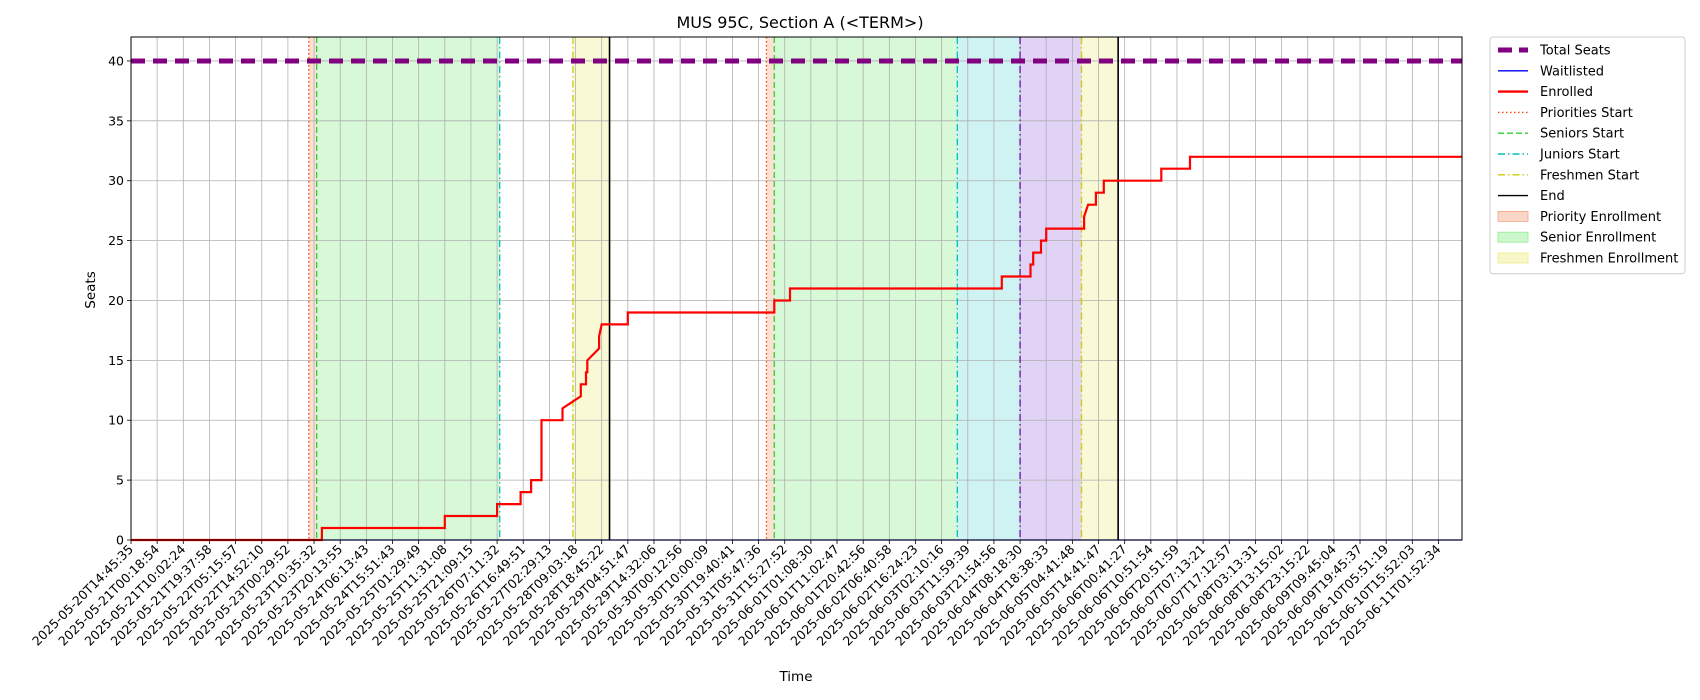  What do you see at coordinates (91, 289) in the screenshot?
I see `y-axis-title: Seats` at bounding box center [91, 289].